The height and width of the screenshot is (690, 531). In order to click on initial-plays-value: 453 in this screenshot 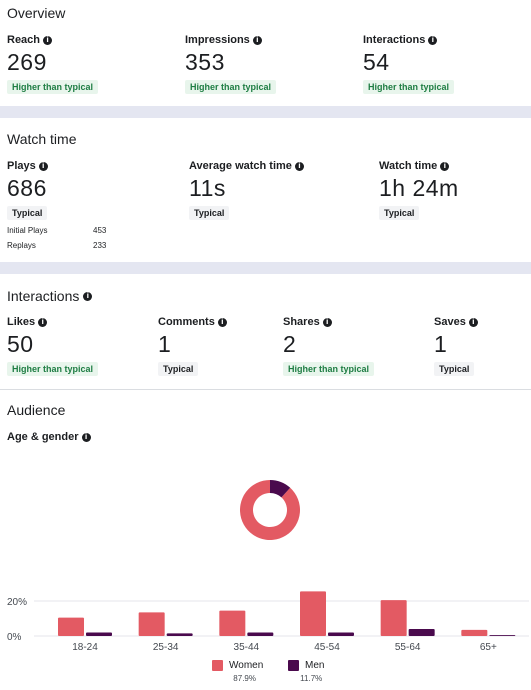, I will do `click(100, 230)`.